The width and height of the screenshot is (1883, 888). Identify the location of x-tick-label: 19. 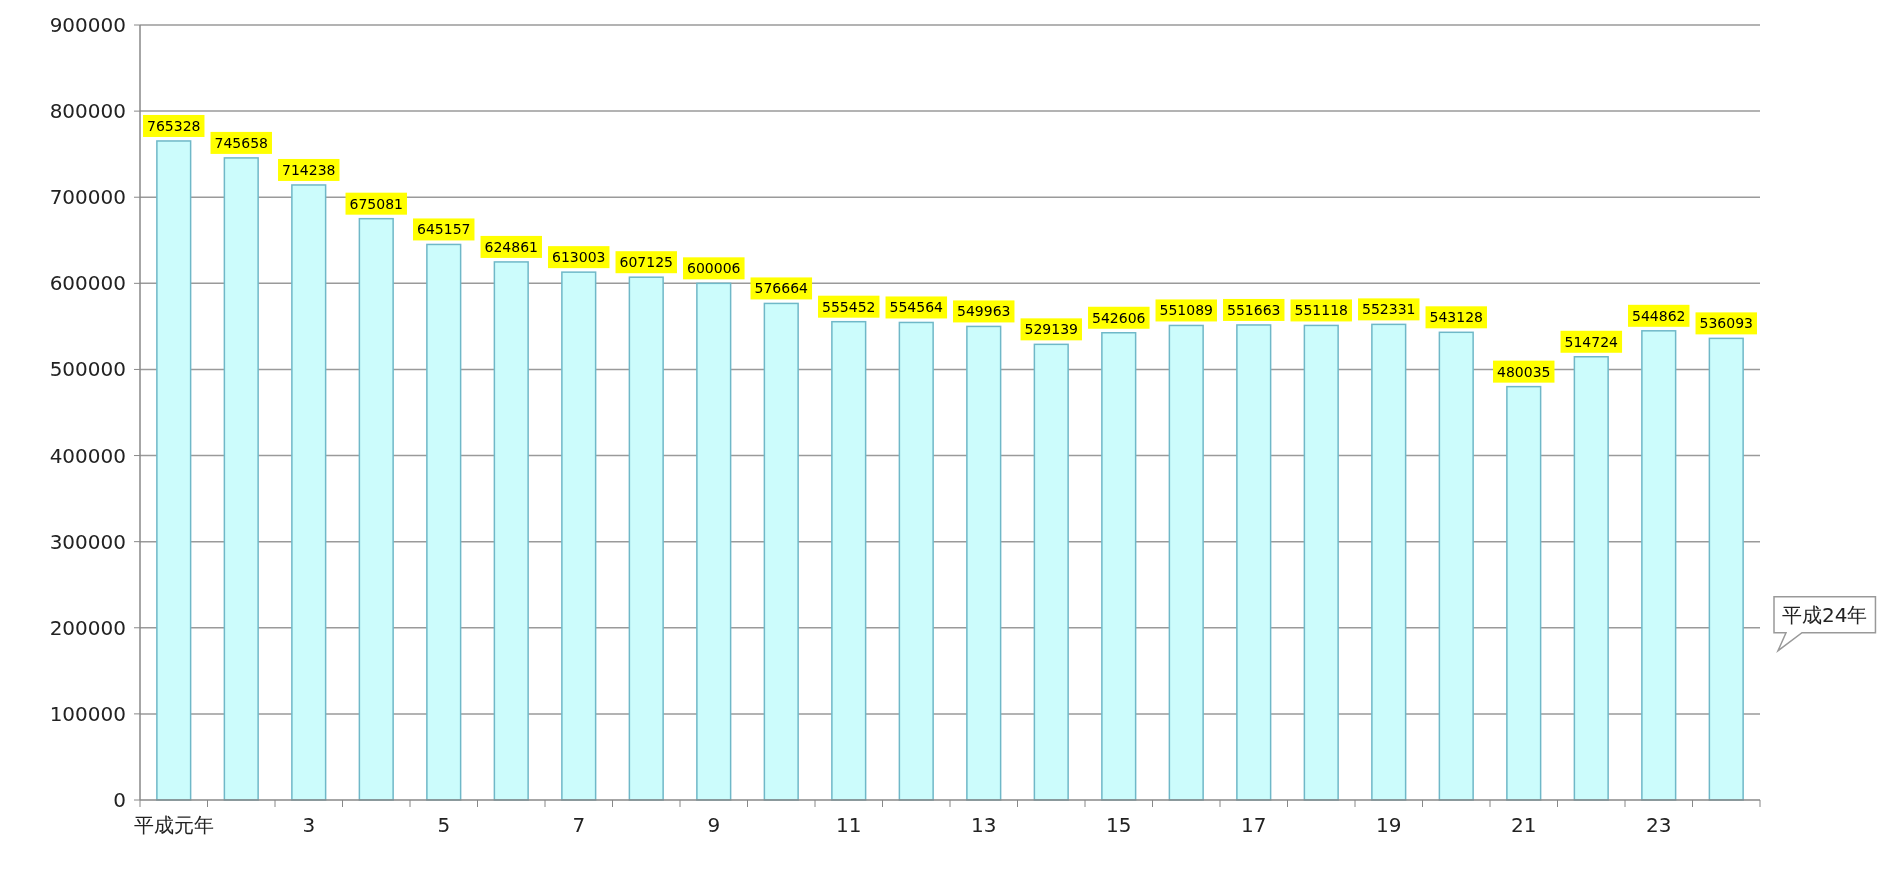
(1389, 825).